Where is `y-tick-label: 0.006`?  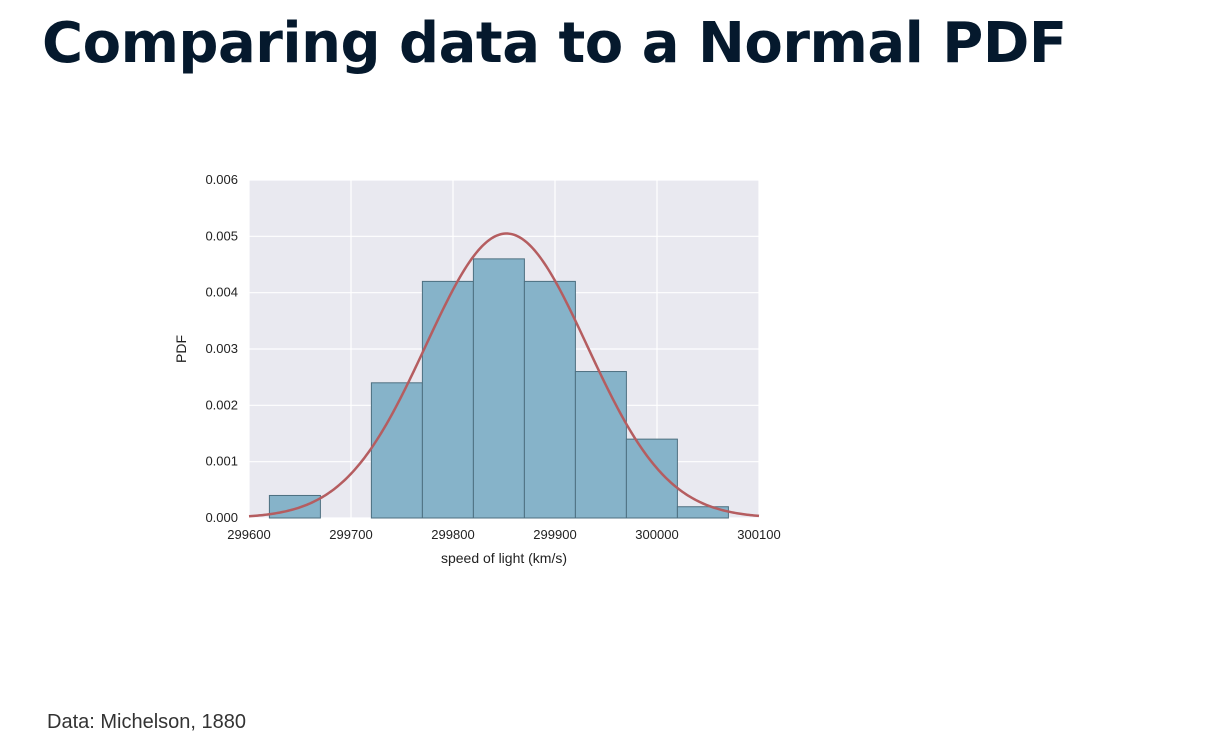
y-tick-label: 0.006 is located at coordinates (221, 179).